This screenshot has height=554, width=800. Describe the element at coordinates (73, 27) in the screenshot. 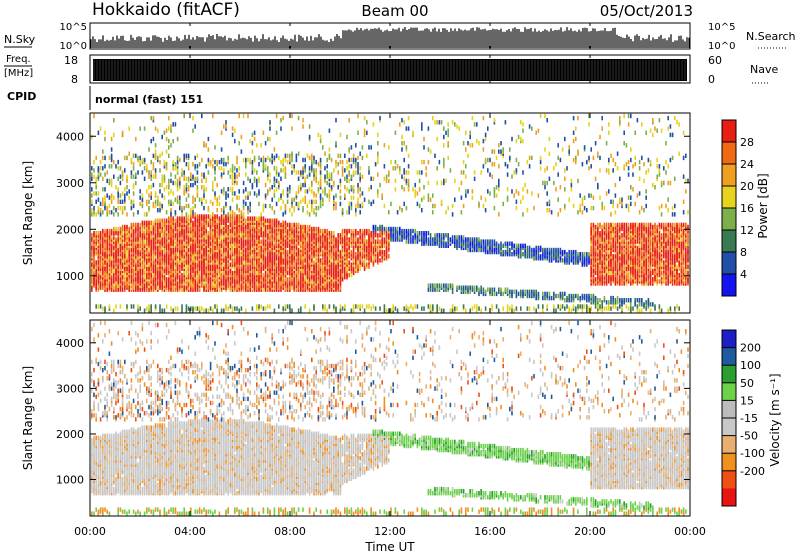

I see `nsky-tick-top: 10^5` at that location.